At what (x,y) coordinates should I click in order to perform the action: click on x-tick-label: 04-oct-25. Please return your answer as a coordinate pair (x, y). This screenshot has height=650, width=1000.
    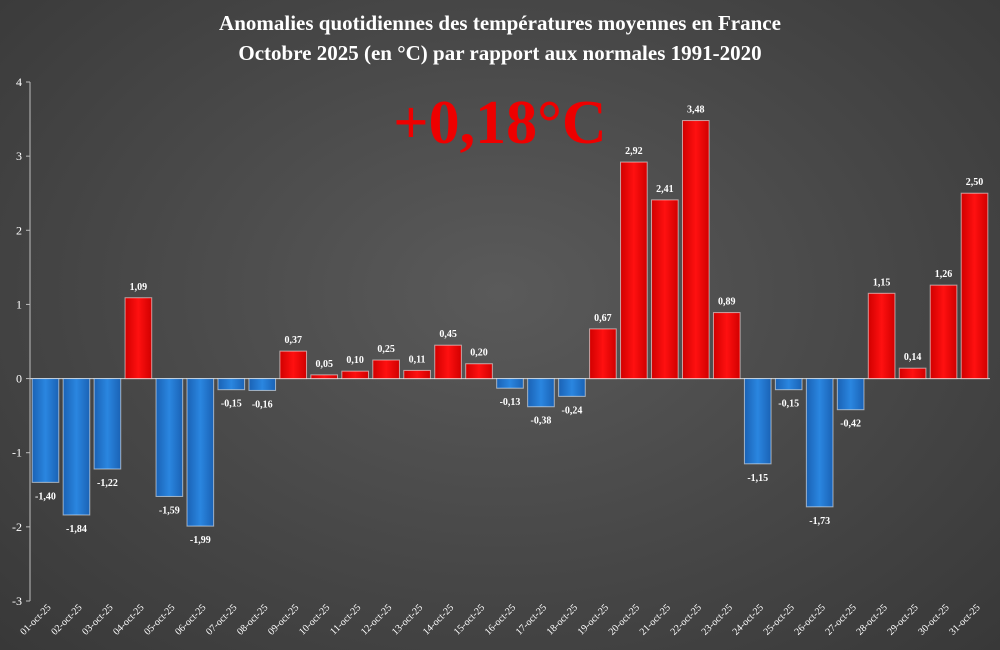
    Looking at the image, I should click on (128, 619).